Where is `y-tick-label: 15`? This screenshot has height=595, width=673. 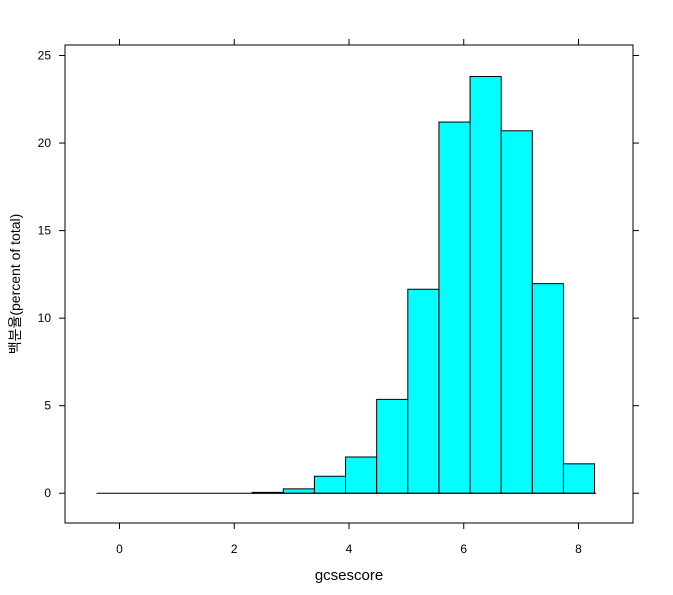 y-tick-label: 15 is located at coordinates (45, 231).